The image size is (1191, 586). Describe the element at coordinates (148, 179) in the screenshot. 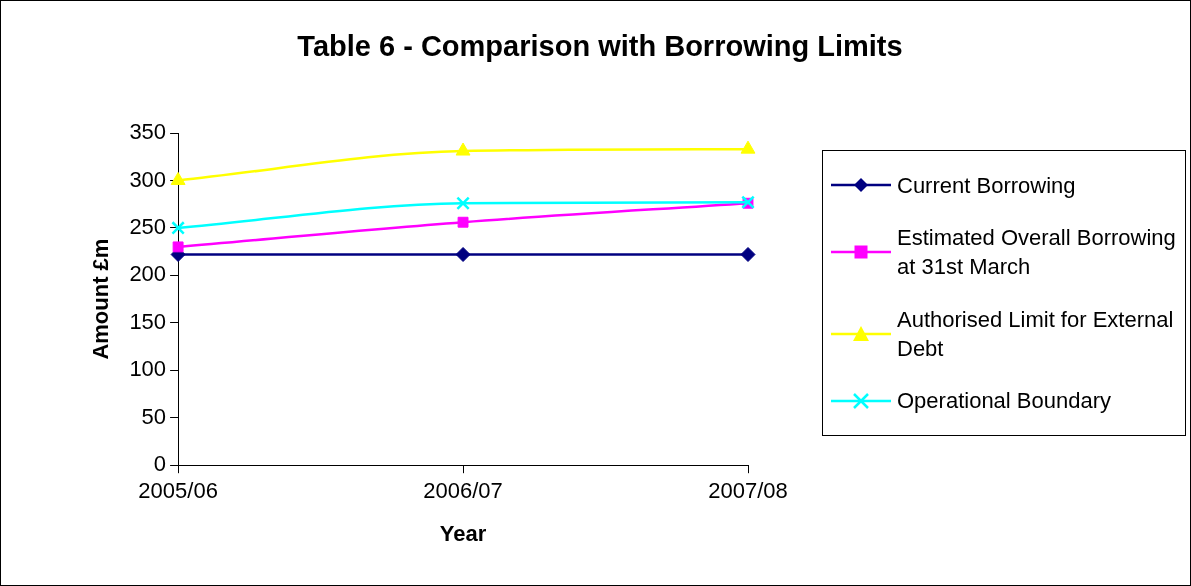

I see `y-tick-label: 300` at that location.